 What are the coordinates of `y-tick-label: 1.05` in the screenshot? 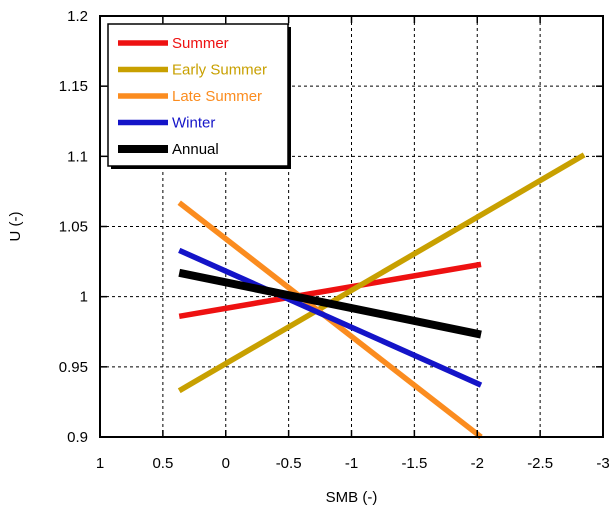 It's located at (73, 227).